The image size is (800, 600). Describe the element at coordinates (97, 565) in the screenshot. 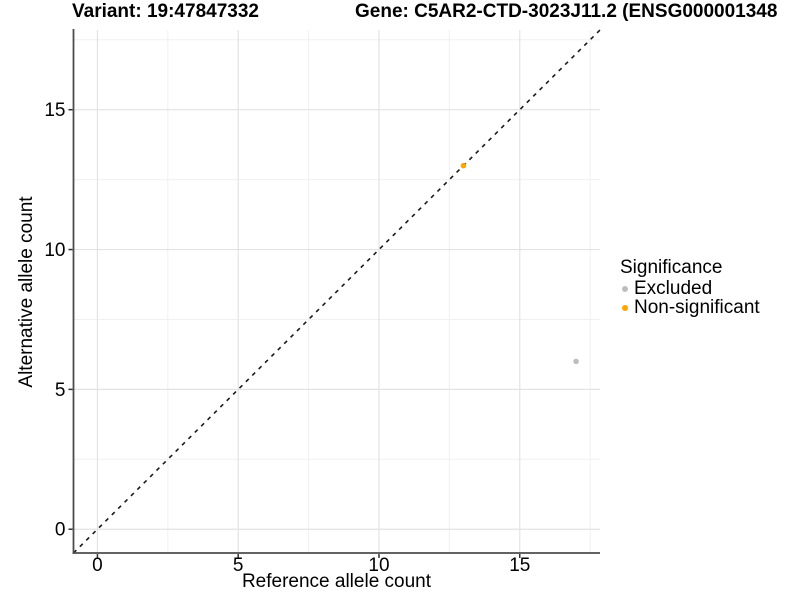

I see `x-tick-label: 0` at that location.